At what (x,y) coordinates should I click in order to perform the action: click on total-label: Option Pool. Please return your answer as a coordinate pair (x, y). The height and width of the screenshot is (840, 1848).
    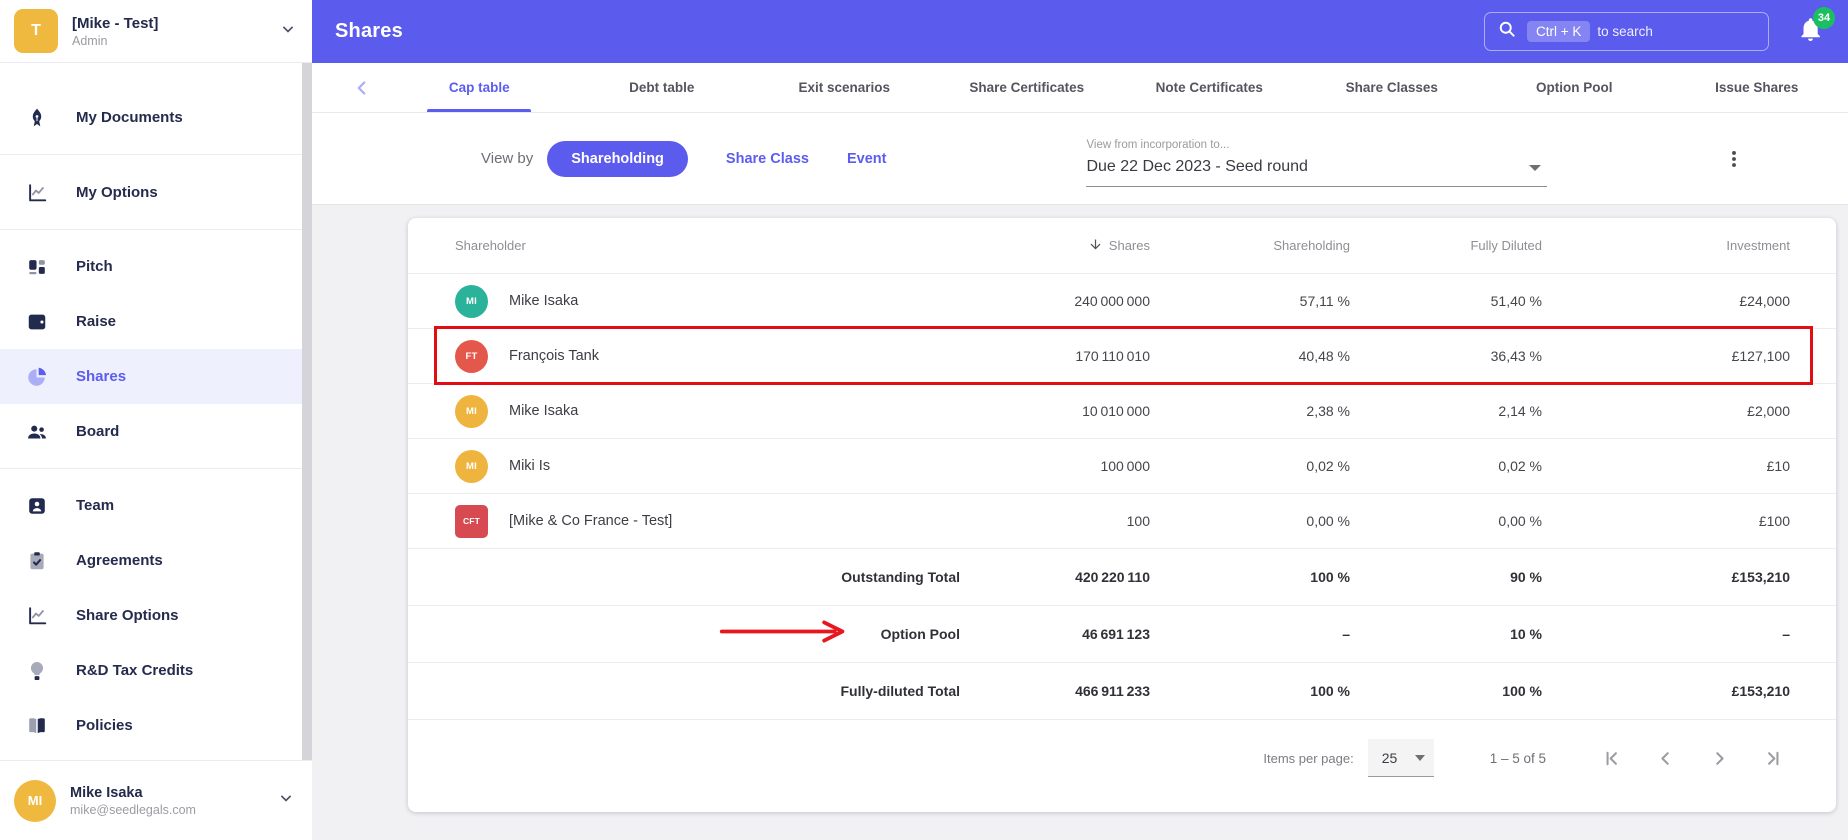
    Looking at the image, I should click on (920, 634).